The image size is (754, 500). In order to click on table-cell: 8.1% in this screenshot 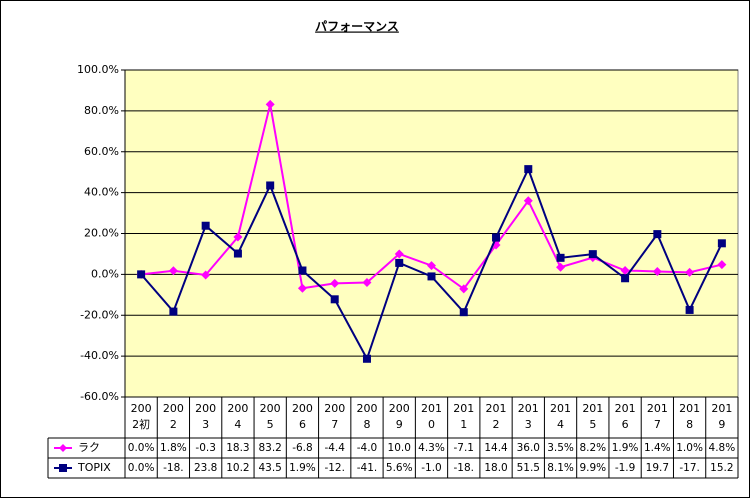, I will do `click(560, 468)`.